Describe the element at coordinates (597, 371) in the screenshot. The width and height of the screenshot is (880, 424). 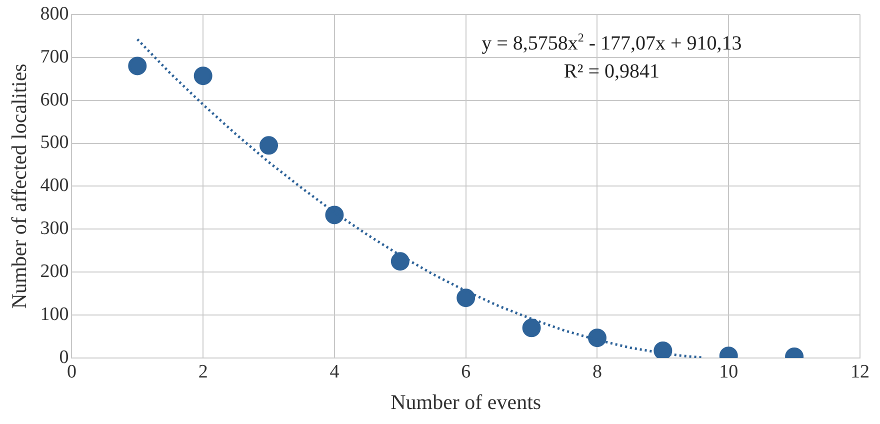
I see `x-tick-label: 8` at that location.